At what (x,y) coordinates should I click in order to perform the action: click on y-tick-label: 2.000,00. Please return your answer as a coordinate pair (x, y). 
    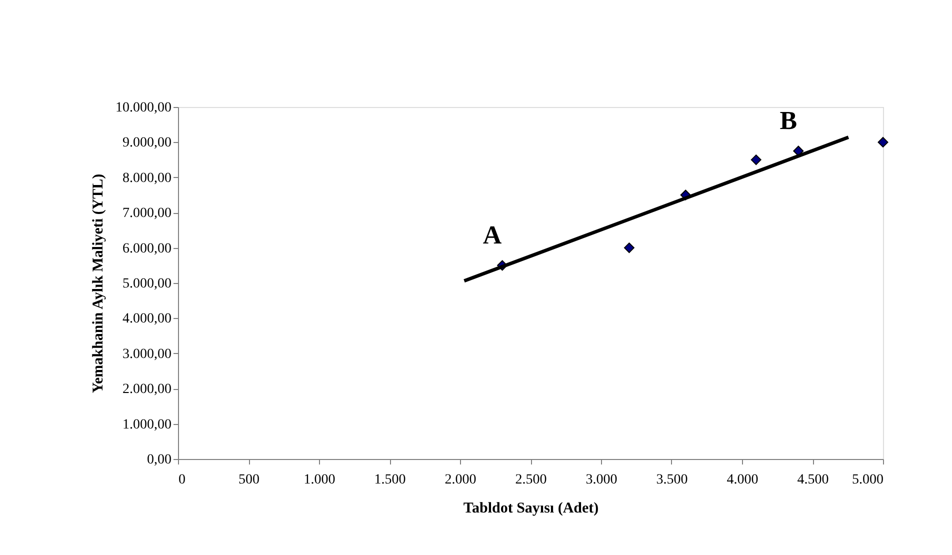
    Looking at the image, I should click on (147, 390).